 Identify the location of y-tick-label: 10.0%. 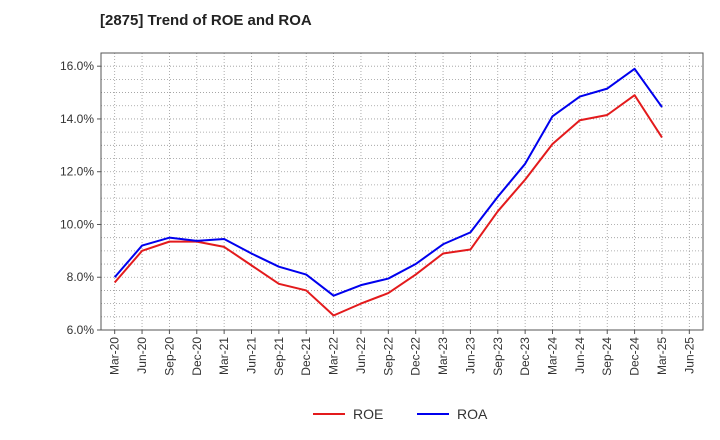
(77, 224).